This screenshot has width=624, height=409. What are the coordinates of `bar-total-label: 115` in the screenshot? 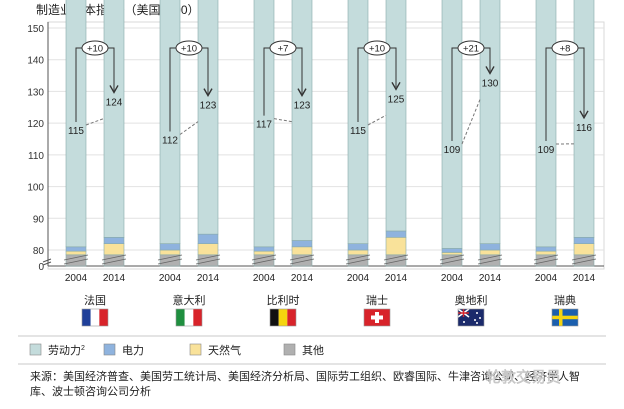 It's located at (76, 131).